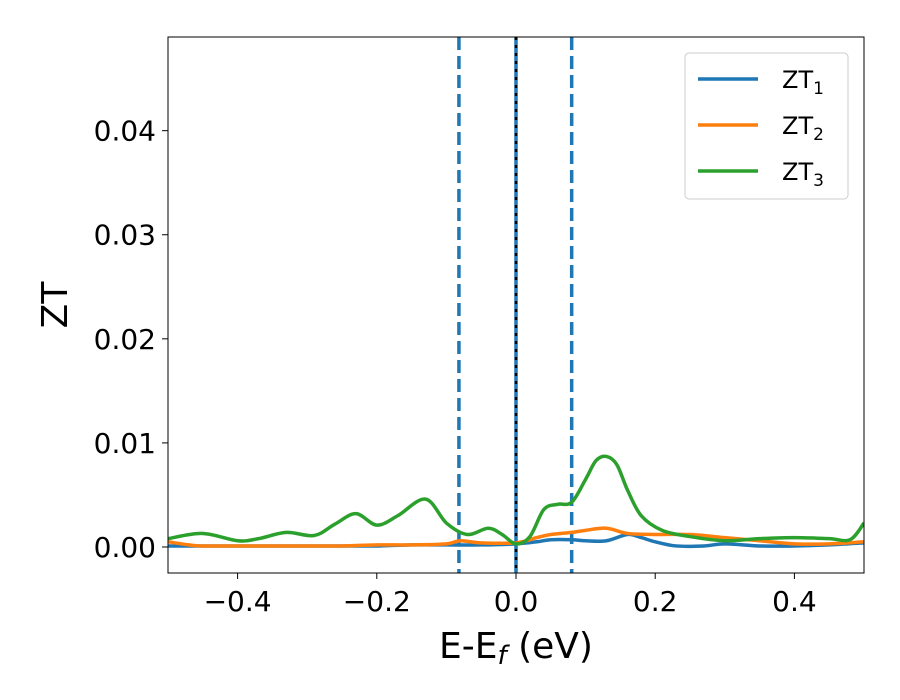 This screenshot has width=900, height=700. I want to click on y-tick-label: 0.00, so click(125, 547).